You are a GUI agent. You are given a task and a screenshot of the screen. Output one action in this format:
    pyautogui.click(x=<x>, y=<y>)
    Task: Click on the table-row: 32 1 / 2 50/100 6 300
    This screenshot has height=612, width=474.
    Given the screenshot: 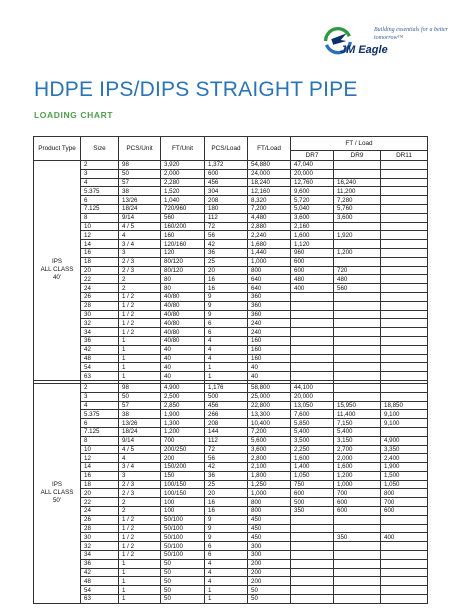 What is the action you would take?
    pyautogui.click(x=231, y=546)
    